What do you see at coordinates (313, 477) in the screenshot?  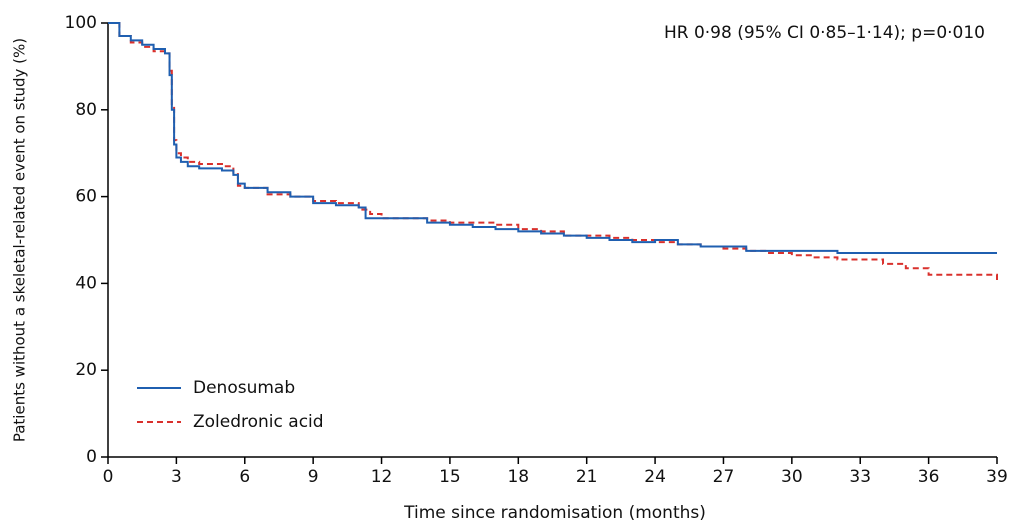 I see `x-tick-label: 9` at bounding box center [313, 477].